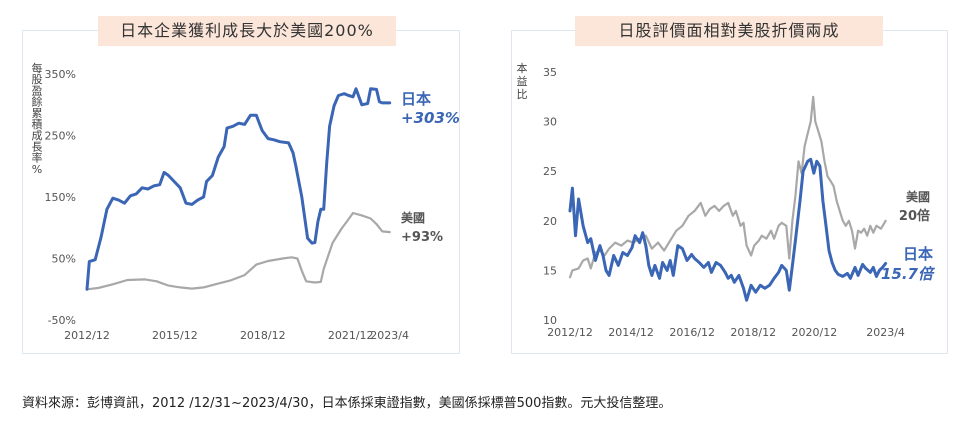 The width and height of the screenshot is (969, 427). What do you see at coordinates (351, 335) in the screenshot?
I see `x-tick-label: 2021/12` at bounding box center [351, 335].